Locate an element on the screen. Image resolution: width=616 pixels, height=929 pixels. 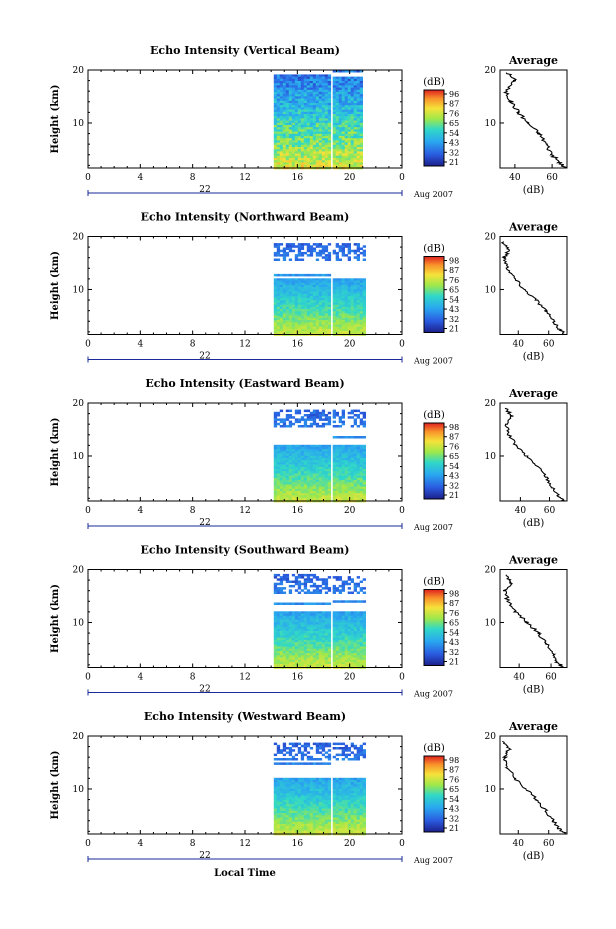
x-tick-label: 12 is located at coordinates (244, 345).